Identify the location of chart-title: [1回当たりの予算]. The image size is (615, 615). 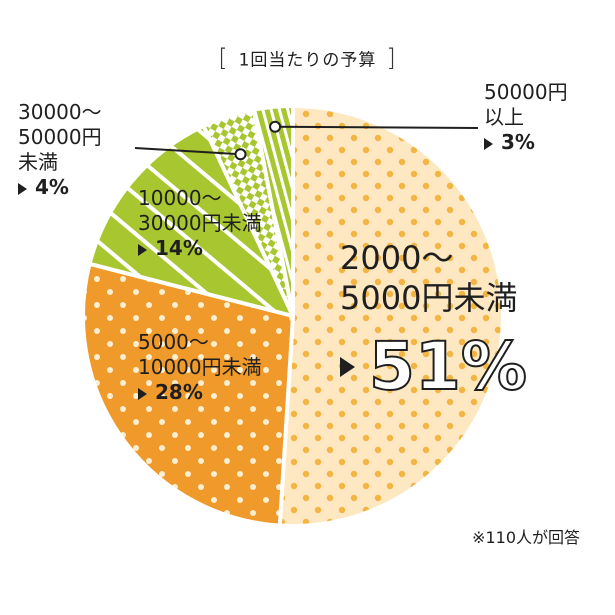
(307, 58).